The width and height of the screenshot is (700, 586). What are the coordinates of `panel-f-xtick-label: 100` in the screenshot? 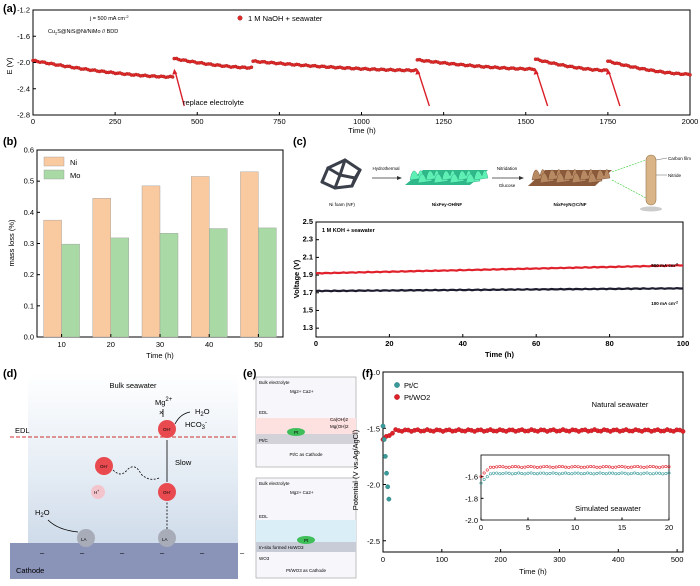 It's located at (442, 559).